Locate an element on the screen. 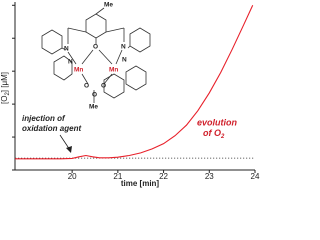 The height and width of the screenshot is (240, 320). annotation: evolution is located at coordinates (217, 122).